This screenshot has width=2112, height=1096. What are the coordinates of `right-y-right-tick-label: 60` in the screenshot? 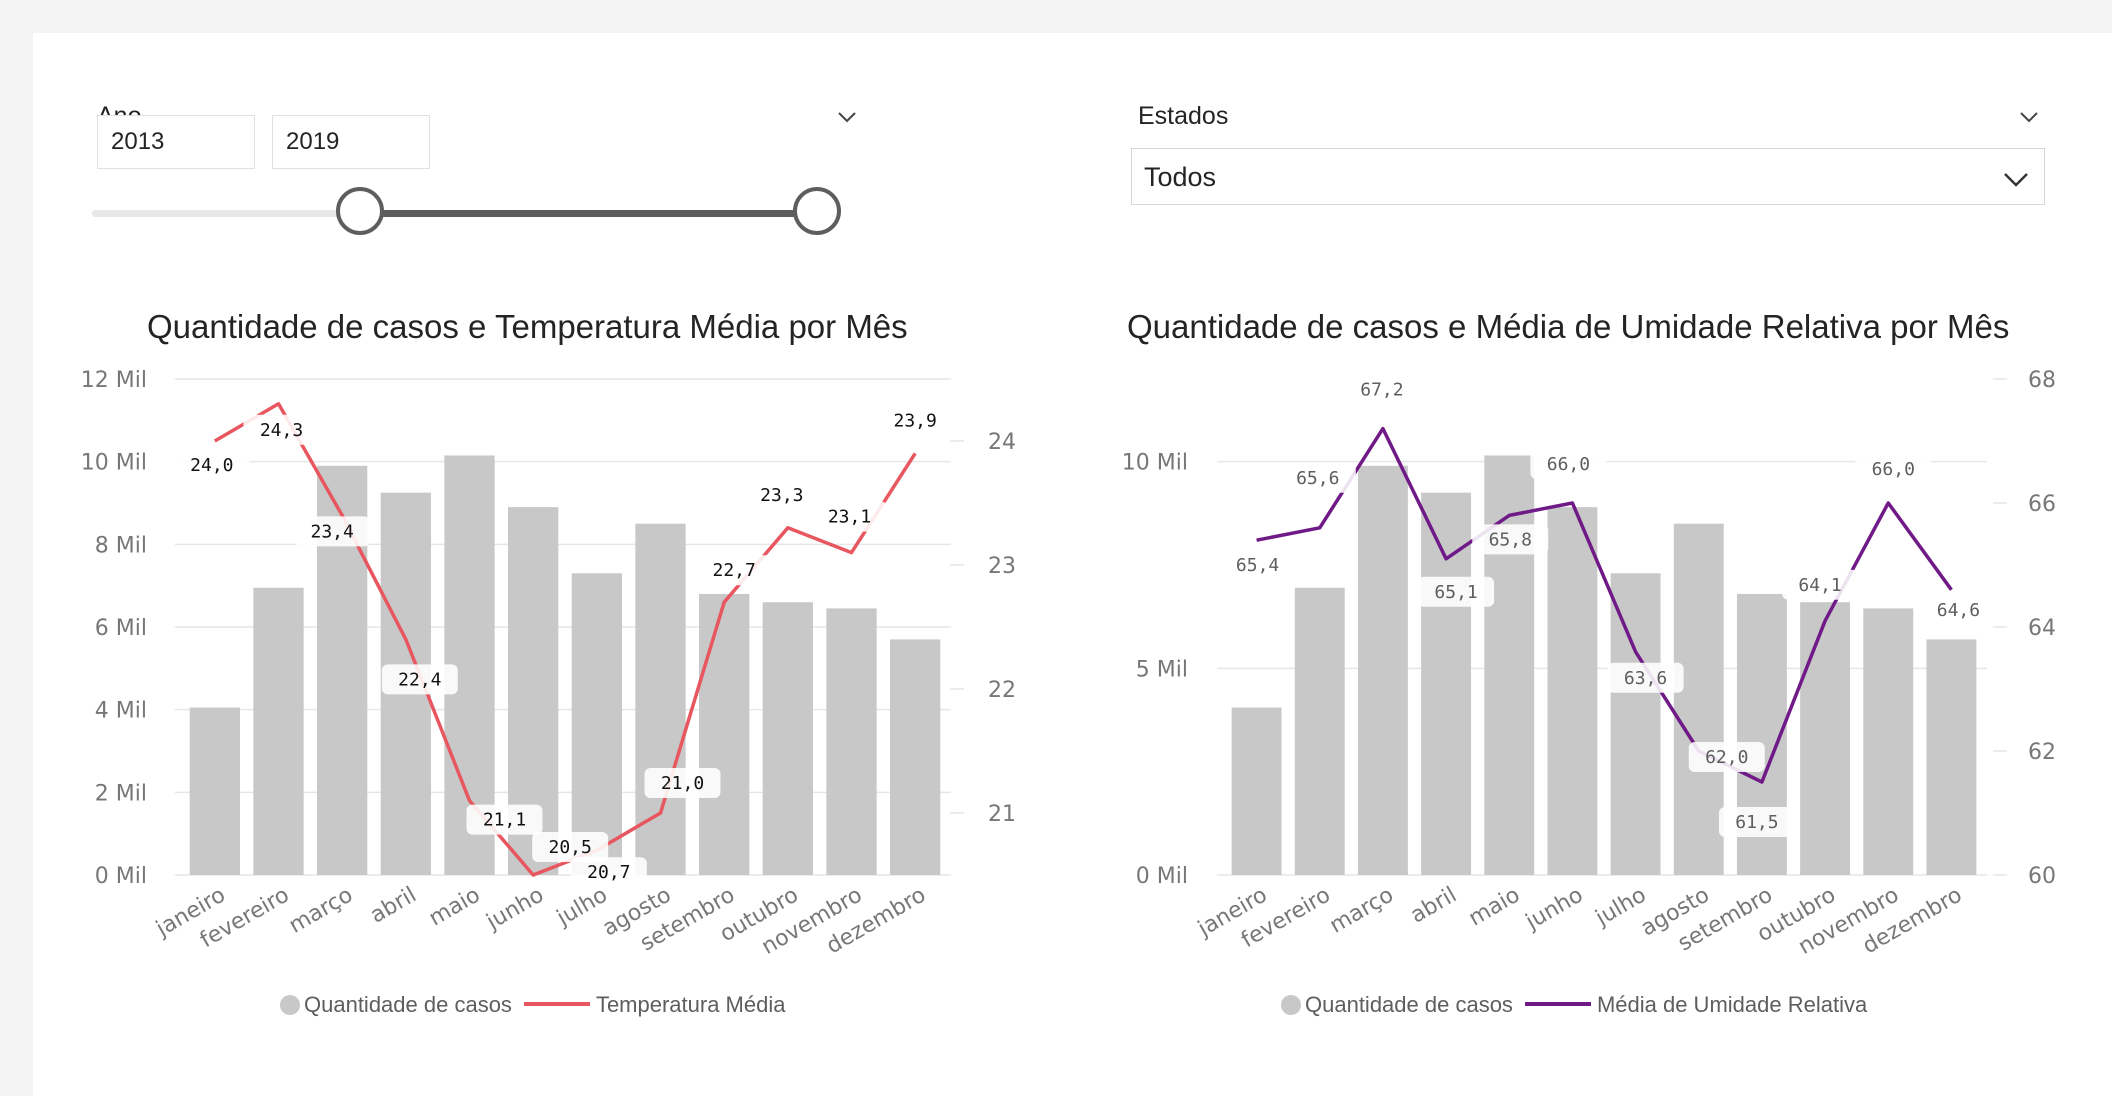 It's located at (2042, 876).